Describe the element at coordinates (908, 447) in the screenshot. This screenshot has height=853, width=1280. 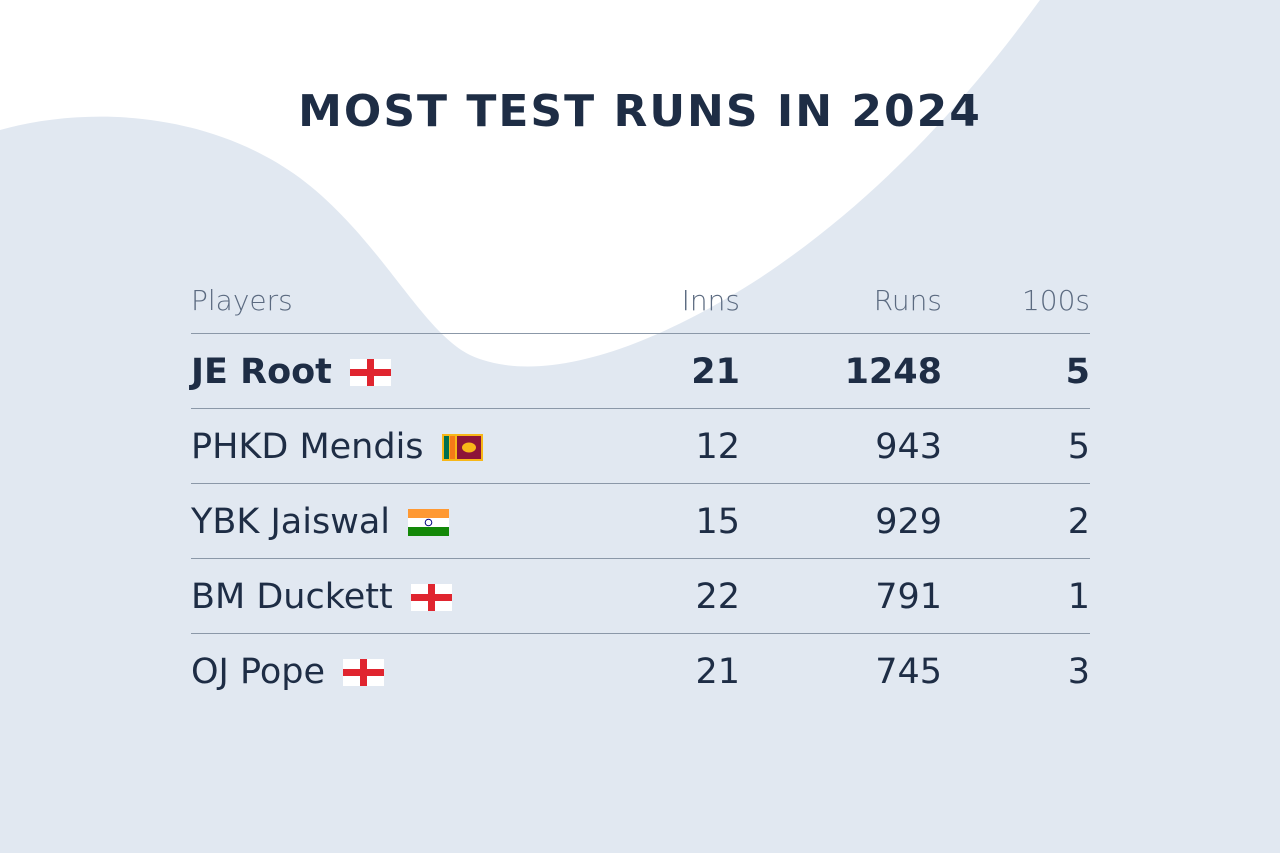
I see `runs-value: 943` at that location.